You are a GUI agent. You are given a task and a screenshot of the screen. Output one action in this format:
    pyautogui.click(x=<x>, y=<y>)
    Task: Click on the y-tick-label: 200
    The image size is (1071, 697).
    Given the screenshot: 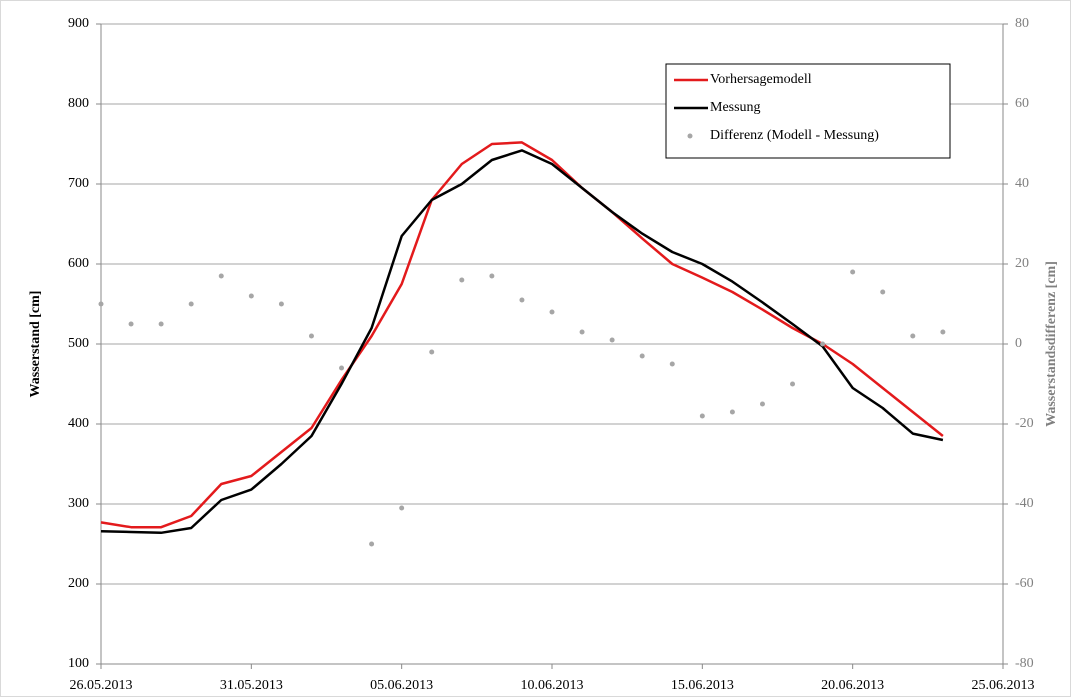 What is the action you would take?
    pyautogui.click(x=78, y=583)
    